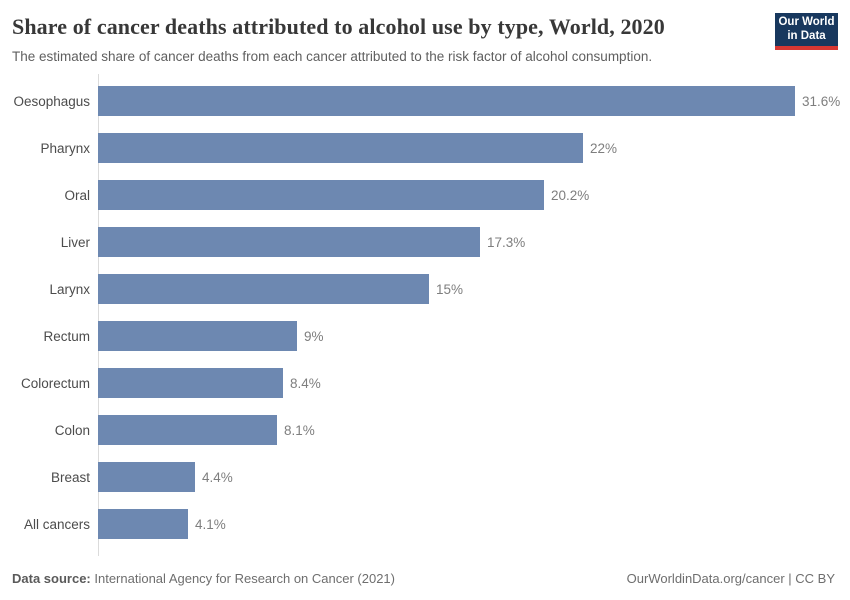 The height and width of the screenshot is (600, 850). What do you see at coordinates (72, 430) in the screenshot?
I see `category-label: Colon` at bounding box center [72, 430].